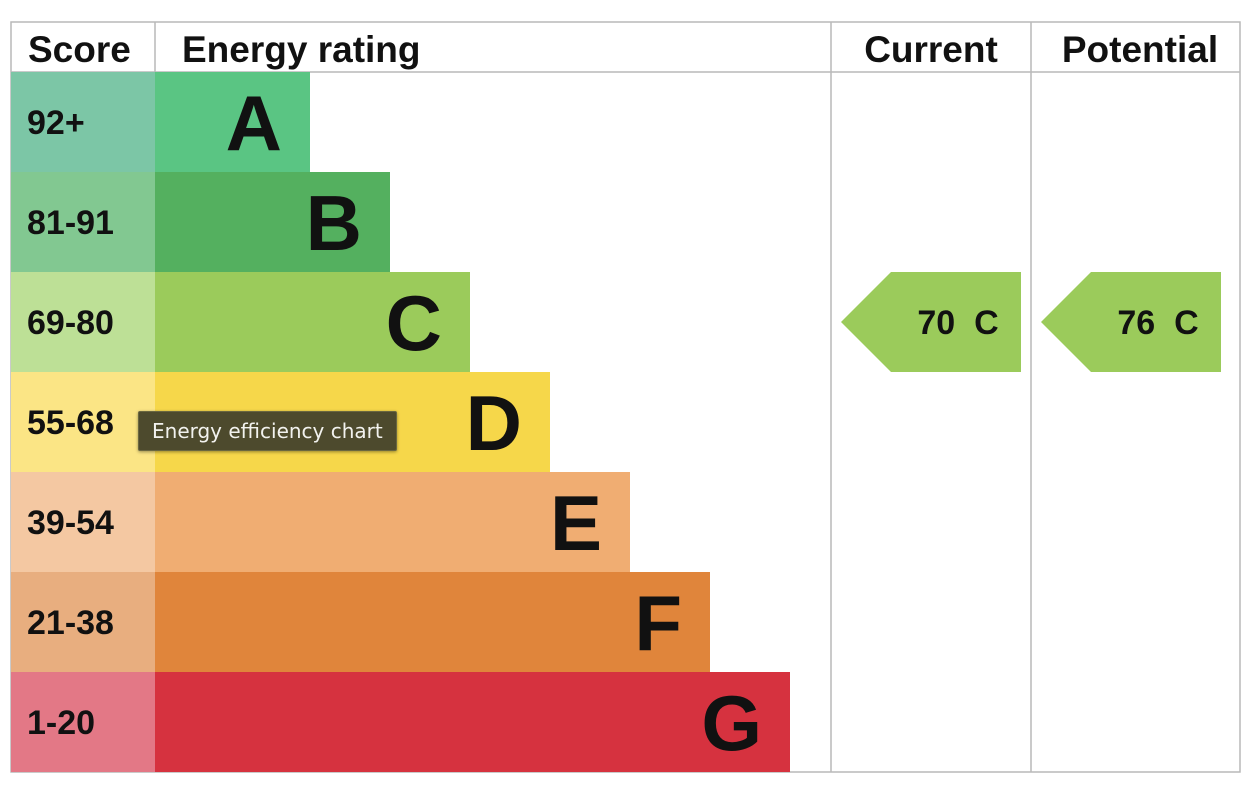  Describe the element at coordinates (658, 623) in the screenshot. I see `rating-letter-f: F` at that location.